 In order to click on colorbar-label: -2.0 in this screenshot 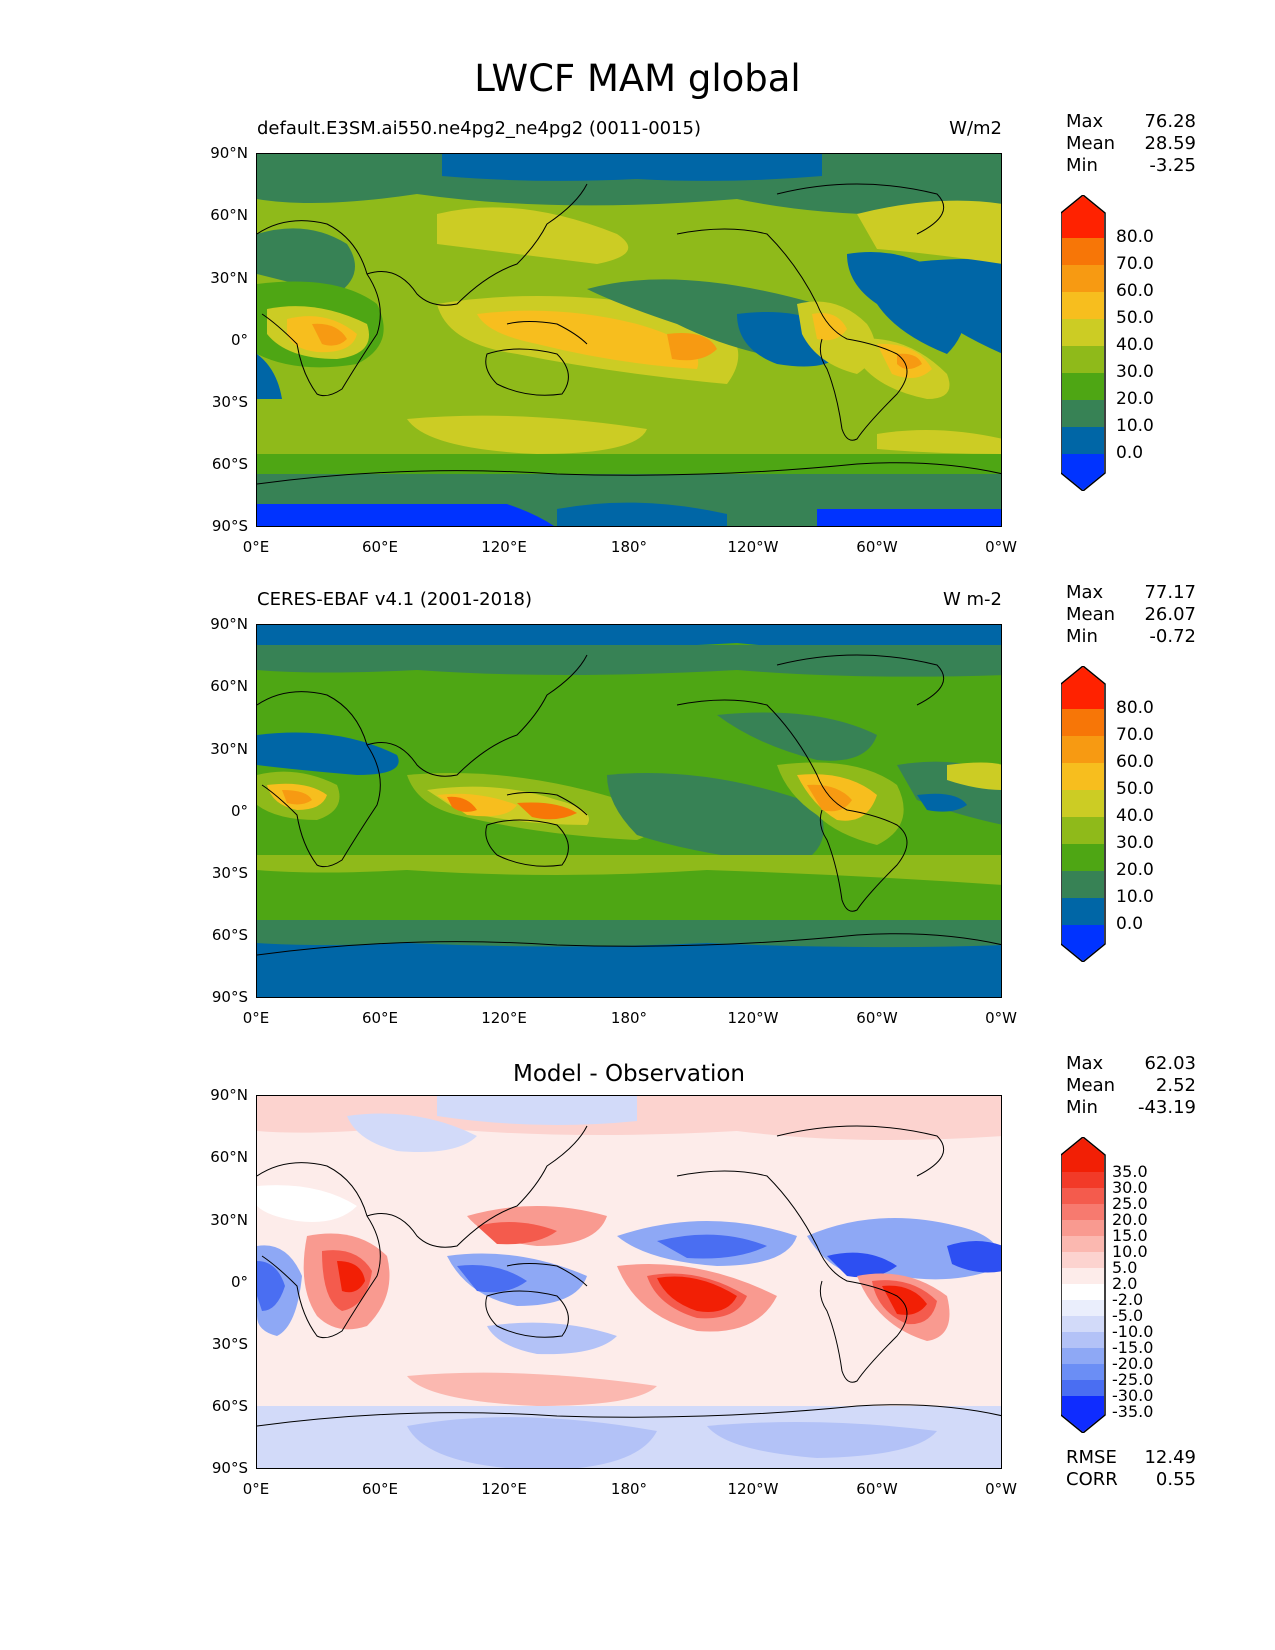, I will do `click(1128, 1299)`.